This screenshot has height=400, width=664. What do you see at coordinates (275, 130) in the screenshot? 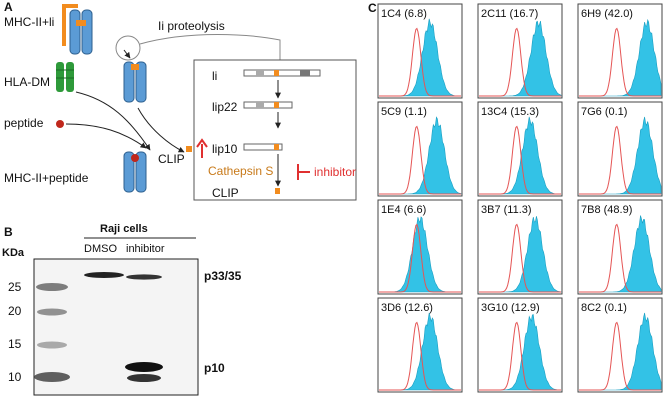
I see `processing-box` at bounding box center [275, 130].